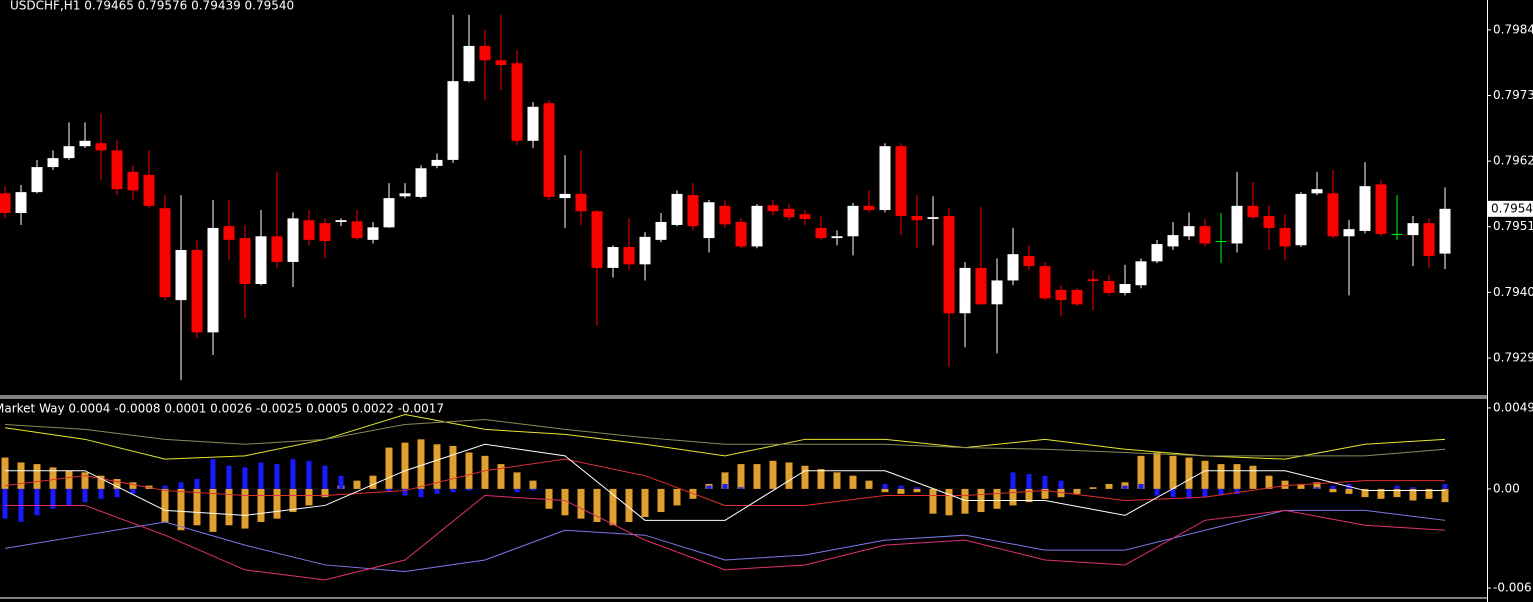 The height and width of the screenshot is (602, 1533). I want to click on y-tick-label: 0.7962, so click(1513, 161).